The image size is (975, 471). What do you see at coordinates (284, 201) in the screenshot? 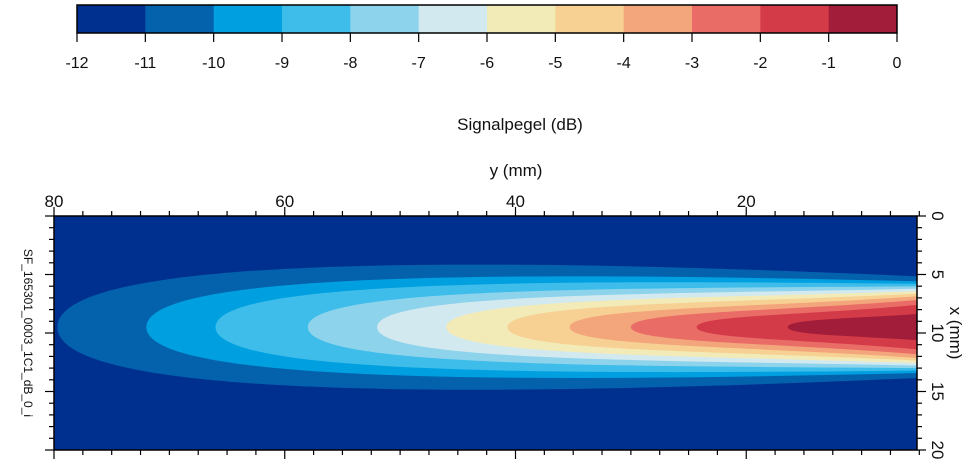
I see `top-axis-tick-label: 60` at bounding box center [284, 201].